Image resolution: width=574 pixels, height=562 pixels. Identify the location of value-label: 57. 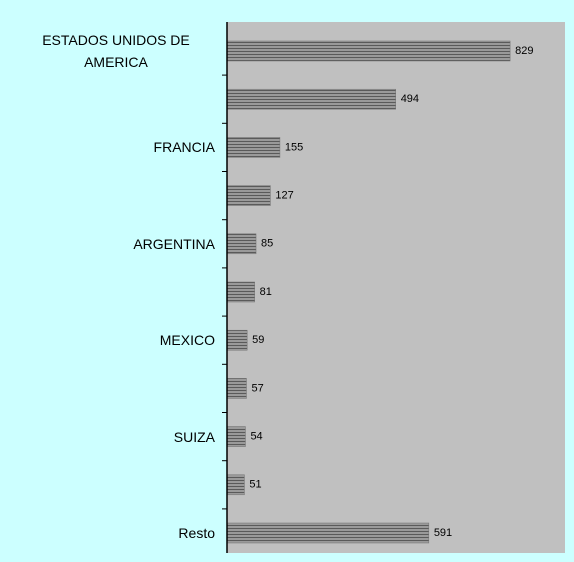
(257, 388).